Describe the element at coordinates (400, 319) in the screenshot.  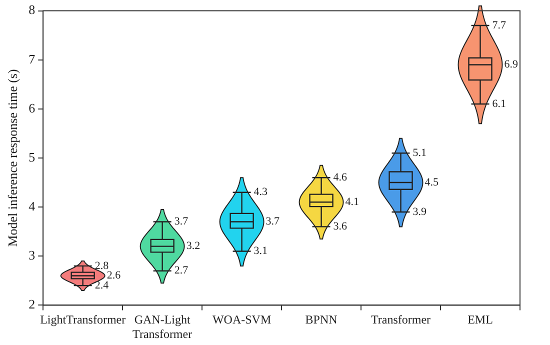
I see `x-tick-label: Transformer` at that location.